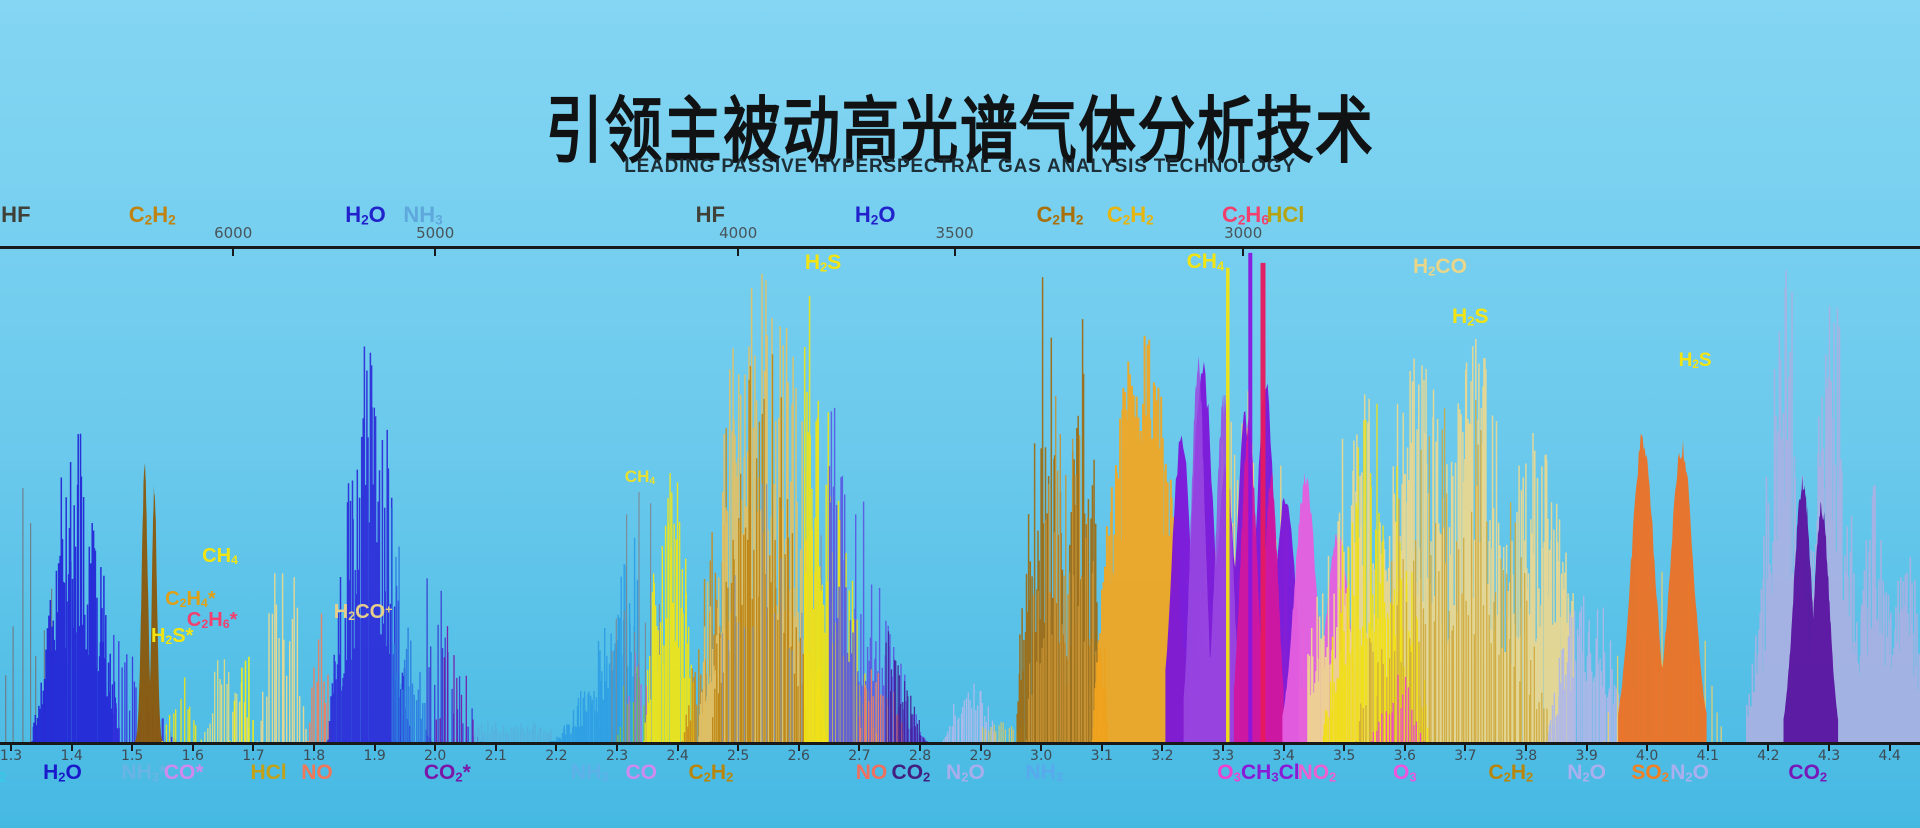  Describe the element at coordinates (1662, 588) in the screenshot. I see `band-SO2-4.02-solid` at that location.